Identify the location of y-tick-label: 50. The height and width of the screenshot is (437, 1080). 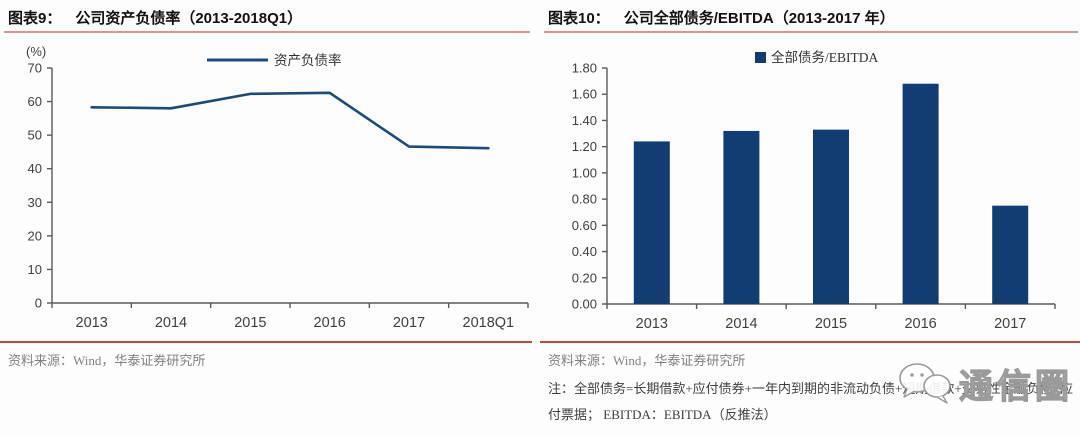
(35, 135).